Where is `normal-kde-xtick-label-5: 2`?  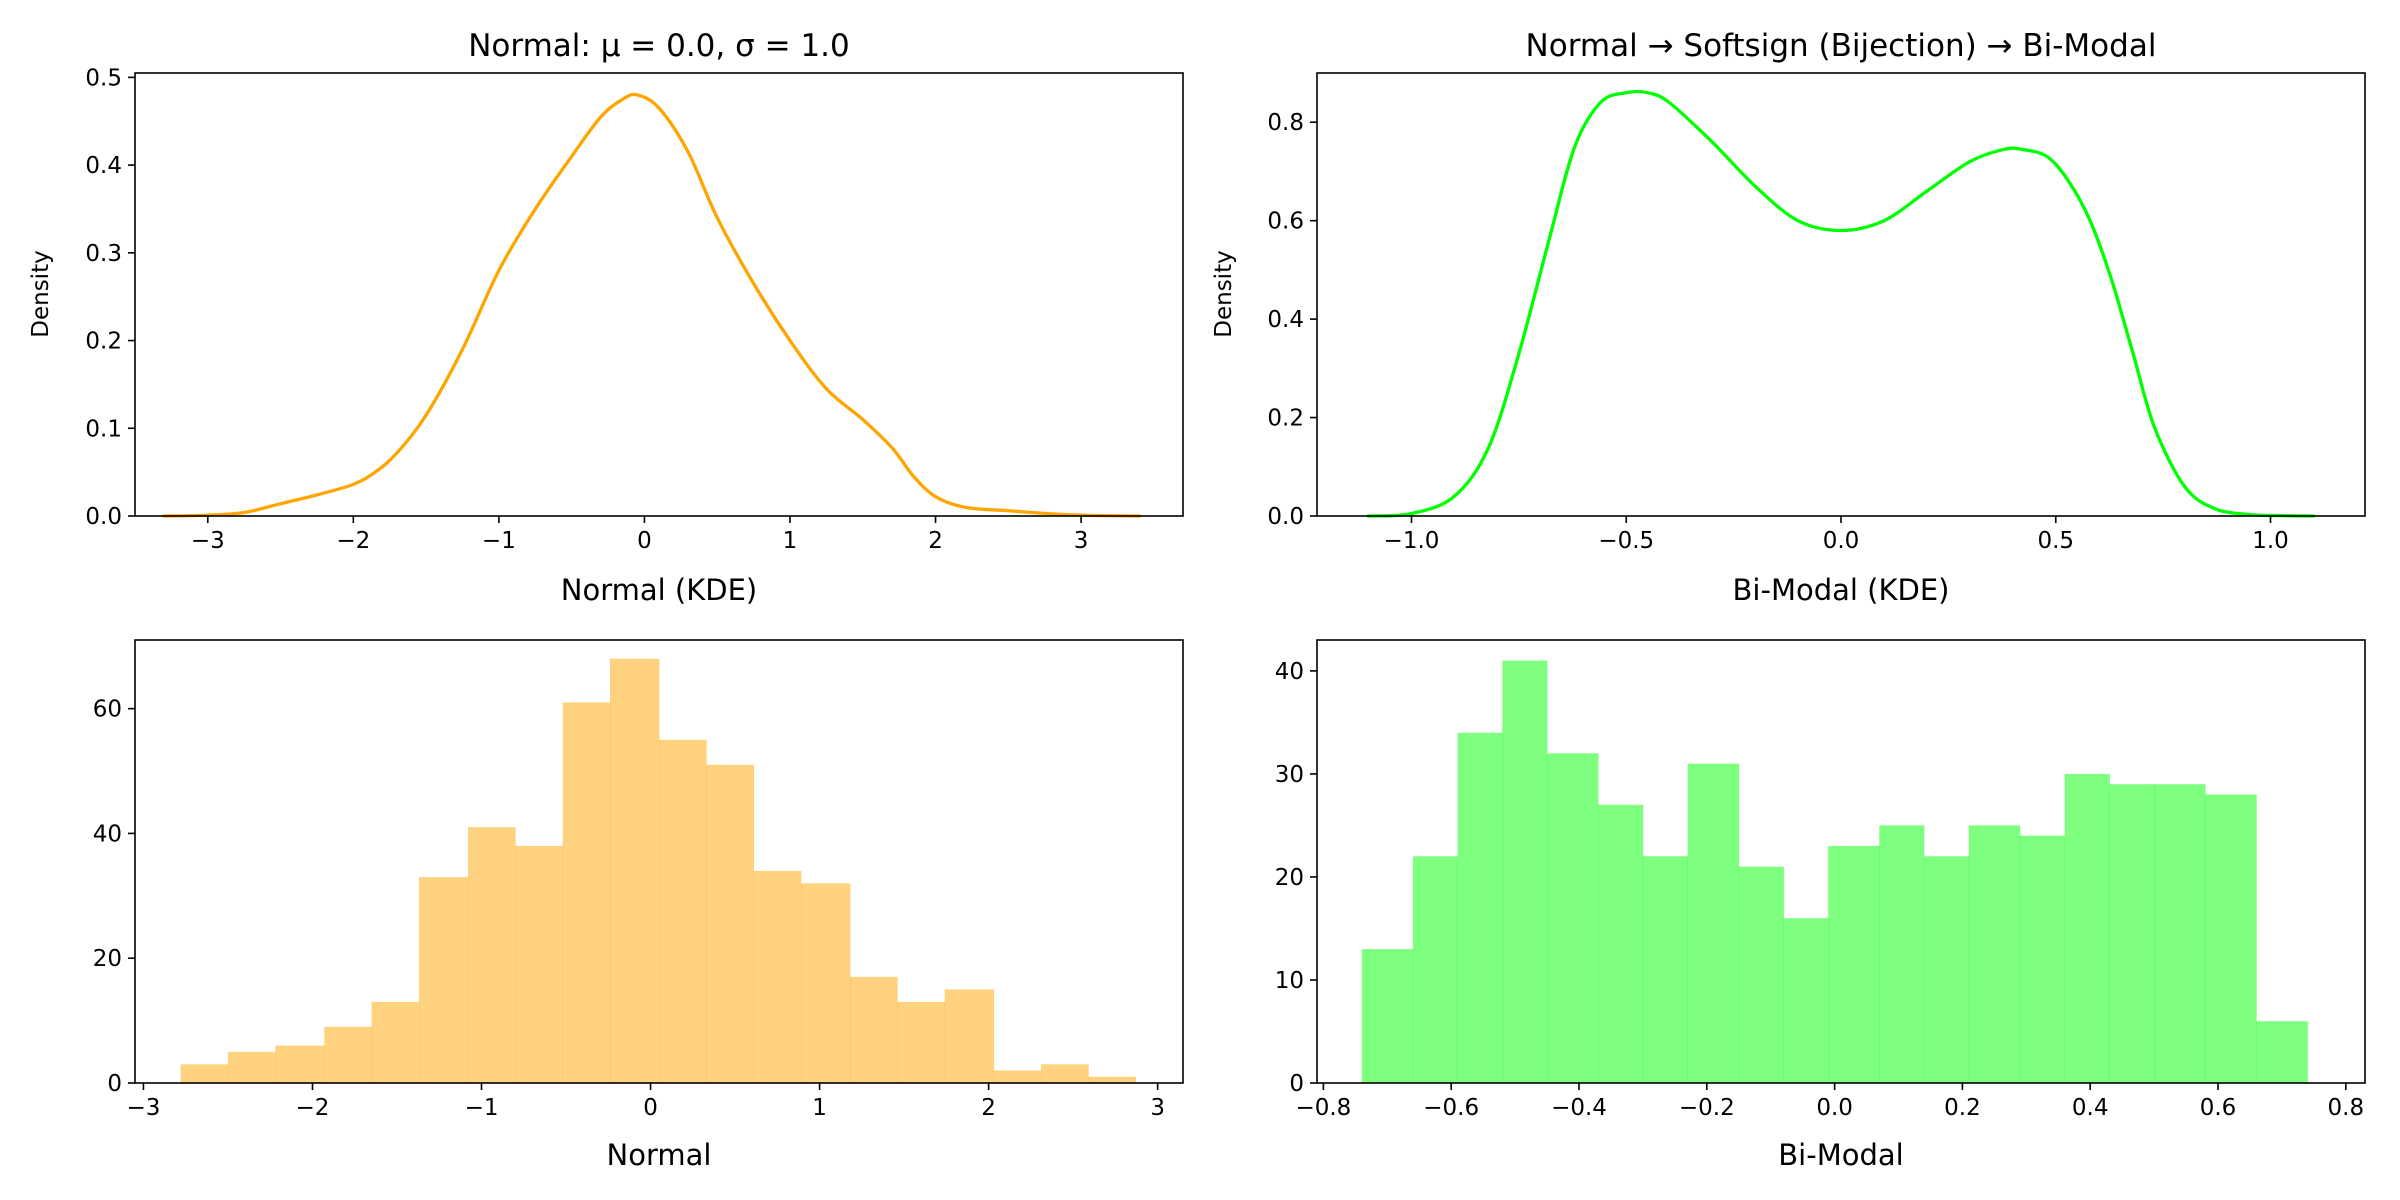
normal-kde-xtick-label-5: 2 is located at coordinates (935, 541).